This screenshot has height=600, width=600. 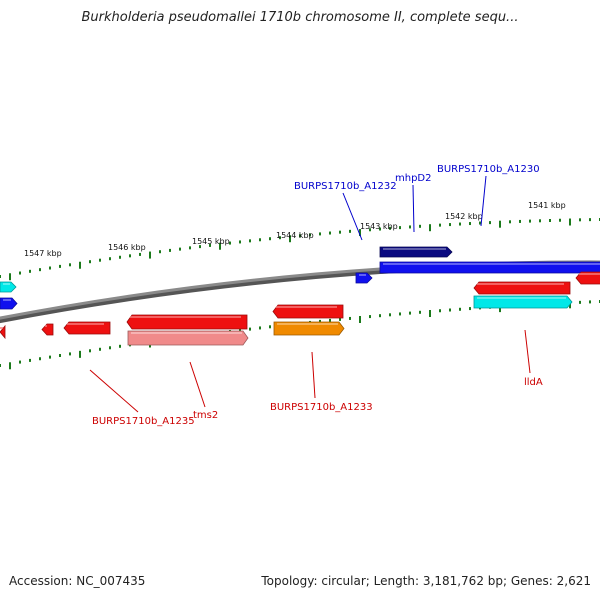 I want to click on tick-label: 1542 kbp, so click(x=464, y=216).